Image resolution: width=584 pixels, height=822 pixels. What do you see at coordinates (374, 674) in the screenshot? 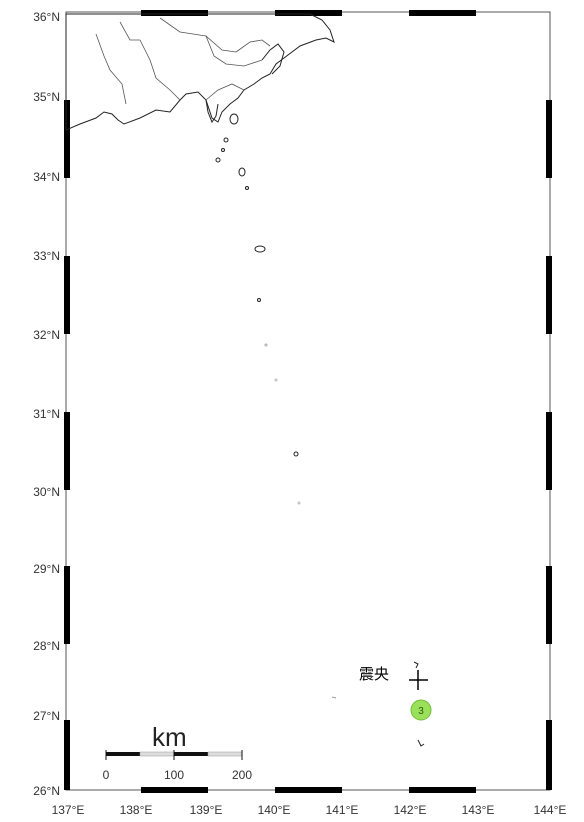
I see `epicenter-label: 震央` at bounding box center [374, 674].